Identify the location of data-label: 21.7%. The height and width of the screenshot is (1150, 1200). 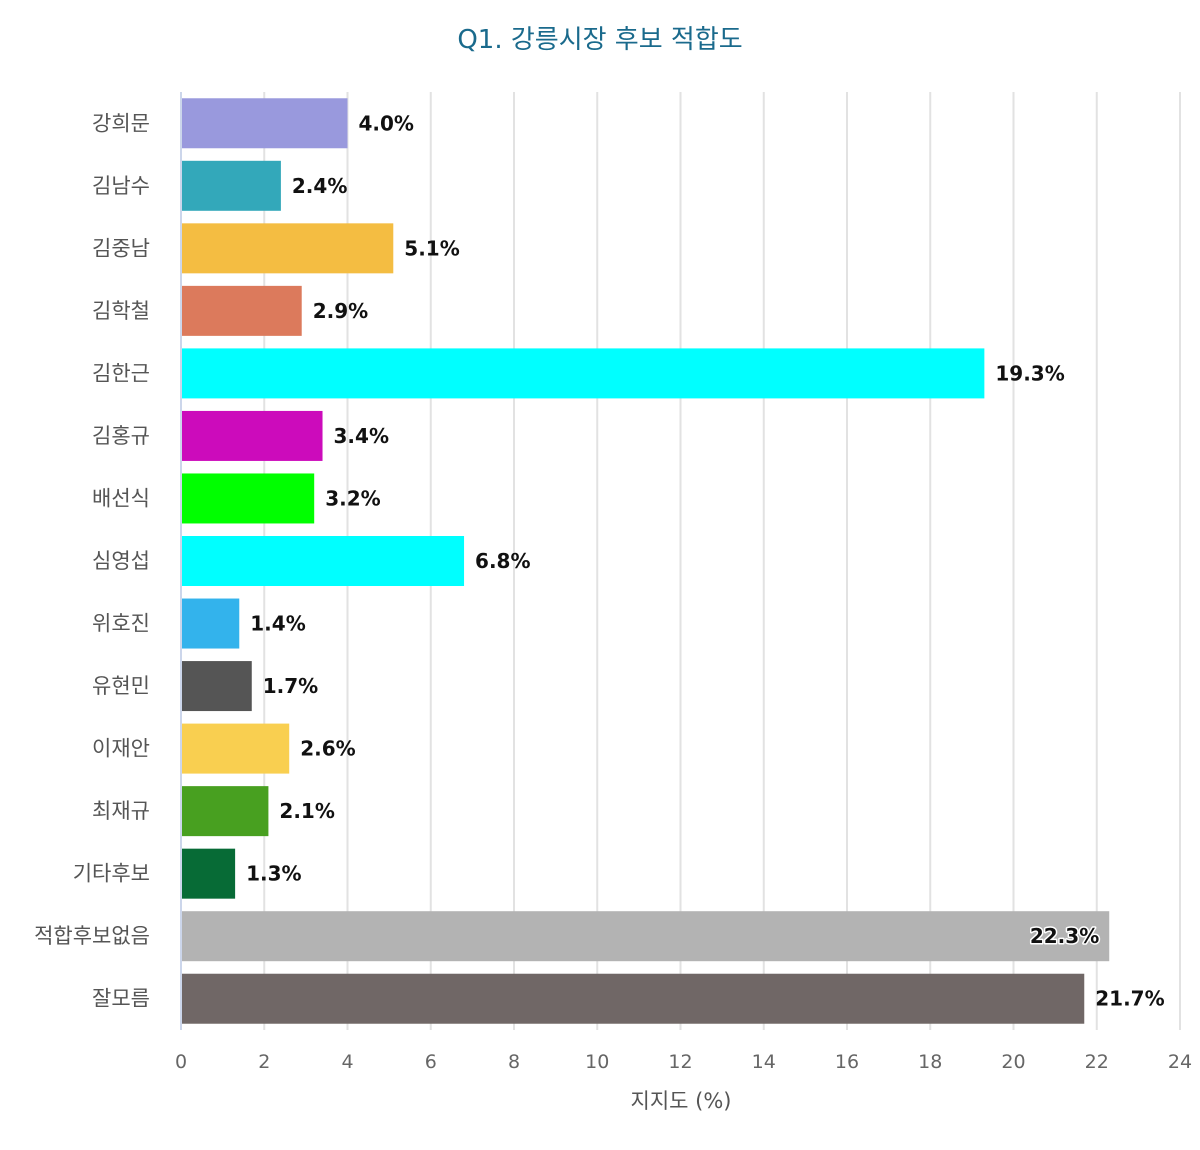
(1129, 999).